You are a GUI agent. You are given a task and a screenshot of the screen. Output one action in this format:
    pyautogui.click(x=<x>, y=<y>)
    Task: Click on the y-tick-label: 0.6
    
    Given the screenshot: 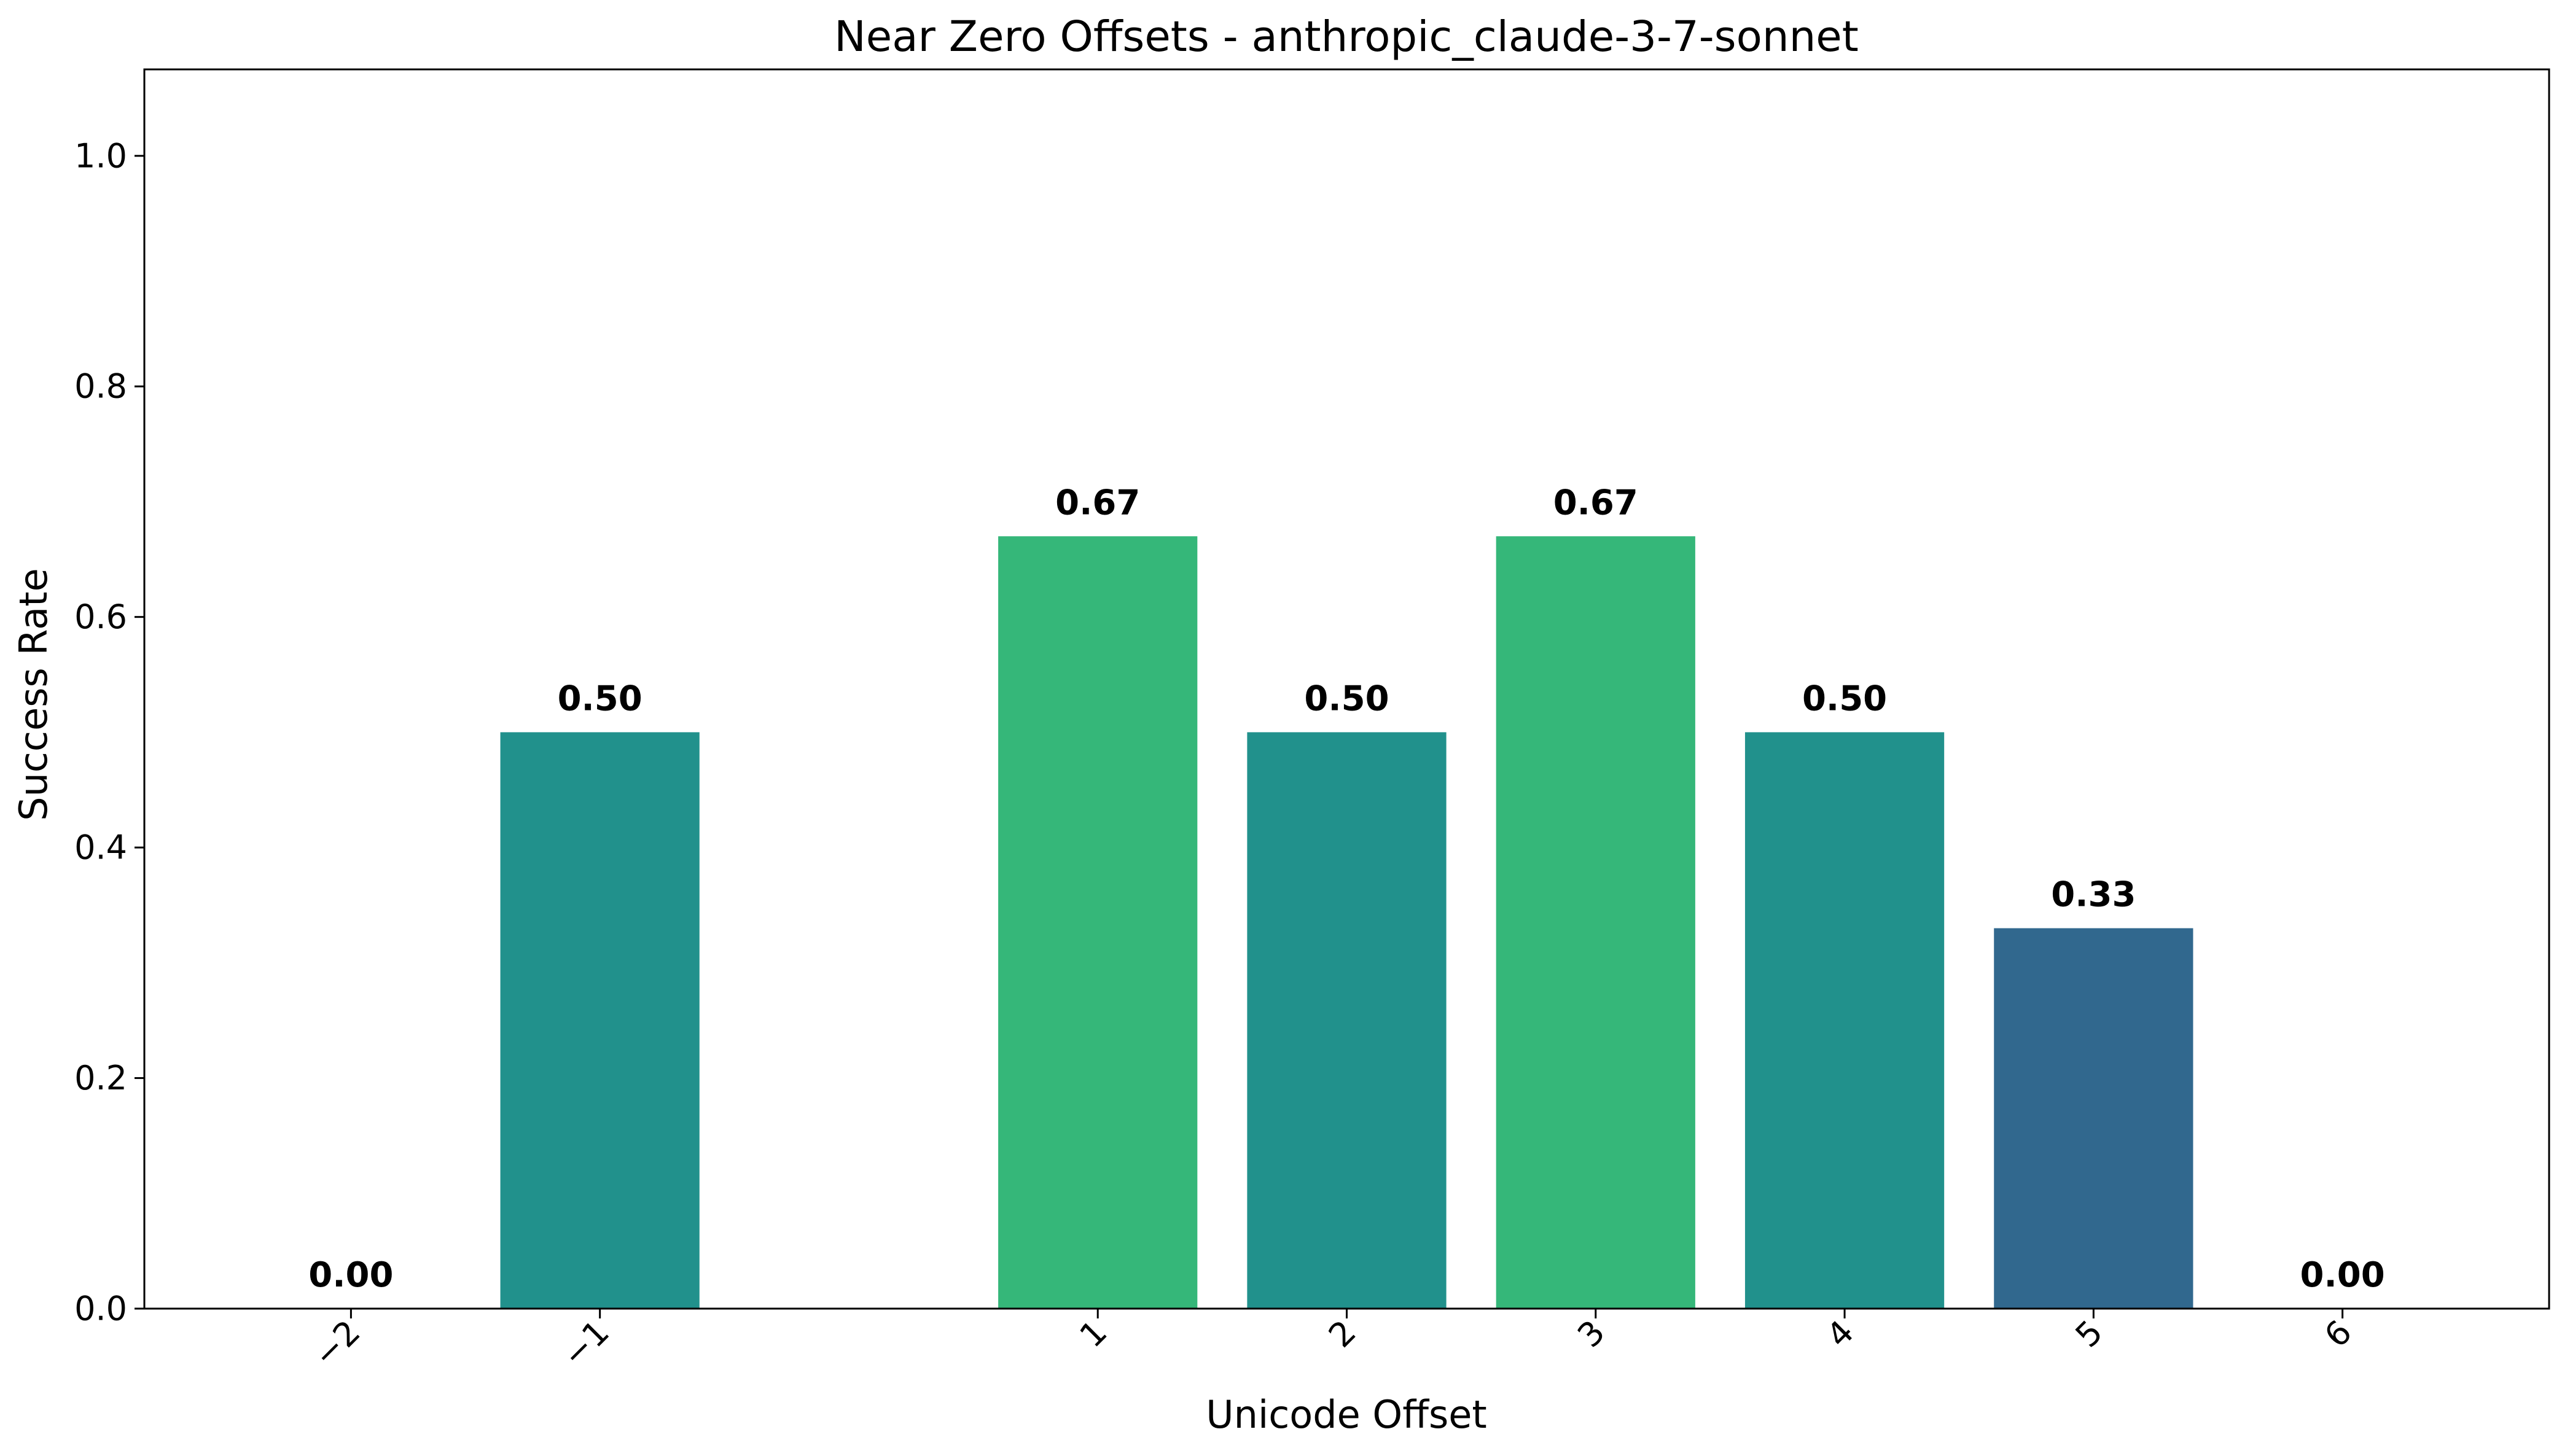 What is the action you would take?
    pyautogui.click(x=100, y=617)
    